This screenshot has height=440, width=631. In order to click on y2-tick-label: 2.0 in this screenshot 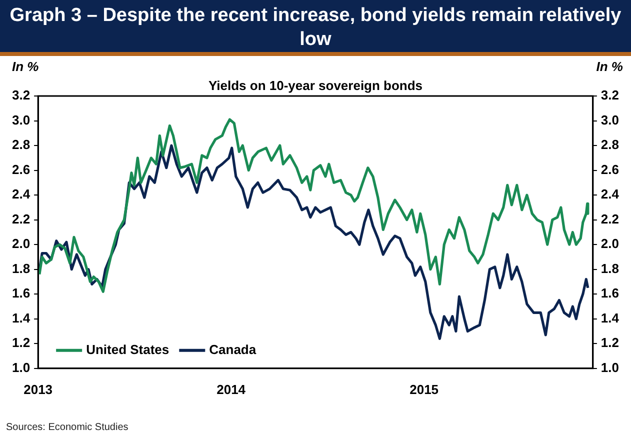, I will do `click(610, 244)`.